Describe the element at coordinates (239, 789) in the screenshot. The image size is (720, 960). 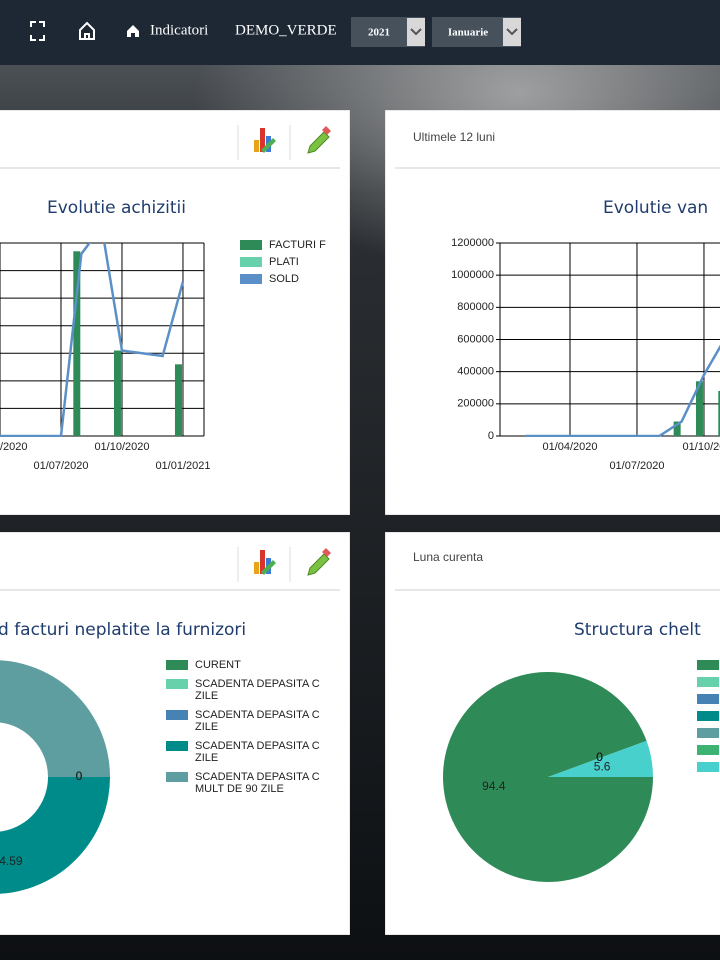
I see `legend-label: MULT DE 90 ZILE` at that location.